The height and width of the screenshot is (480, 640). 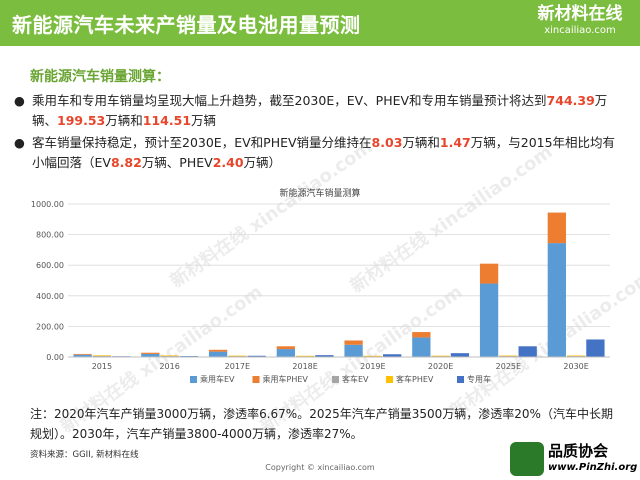 I want to click on y-tick-label: 200.00, so click(x=50, y=326).